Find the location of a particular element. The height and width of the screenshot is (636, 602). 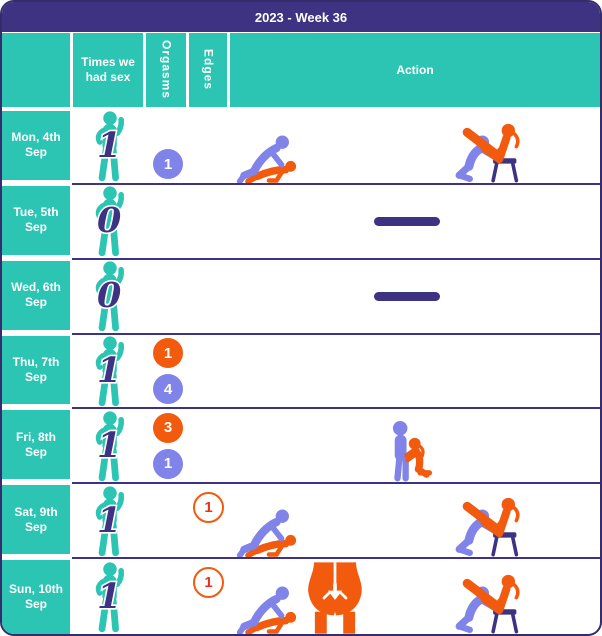

orgasms-top-slot: 1 is located at coordinates (168, 353).